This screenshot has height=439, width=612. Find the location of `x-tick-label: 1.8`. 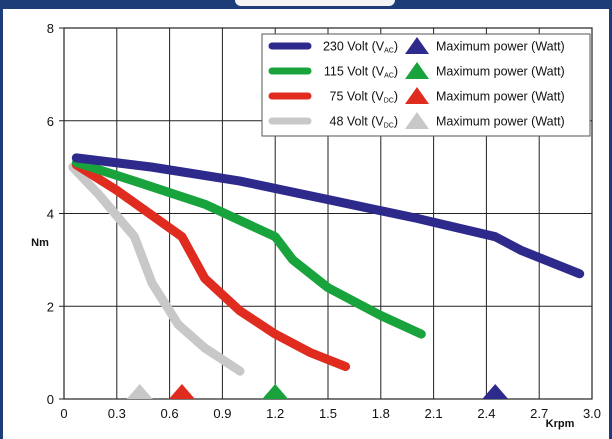

x-tick-label: 1.8 is located at coordinates (381, 413).